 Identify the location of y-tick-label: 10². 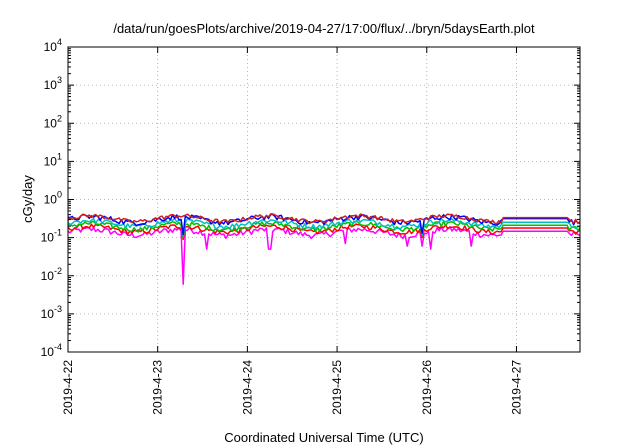
(53, 121).